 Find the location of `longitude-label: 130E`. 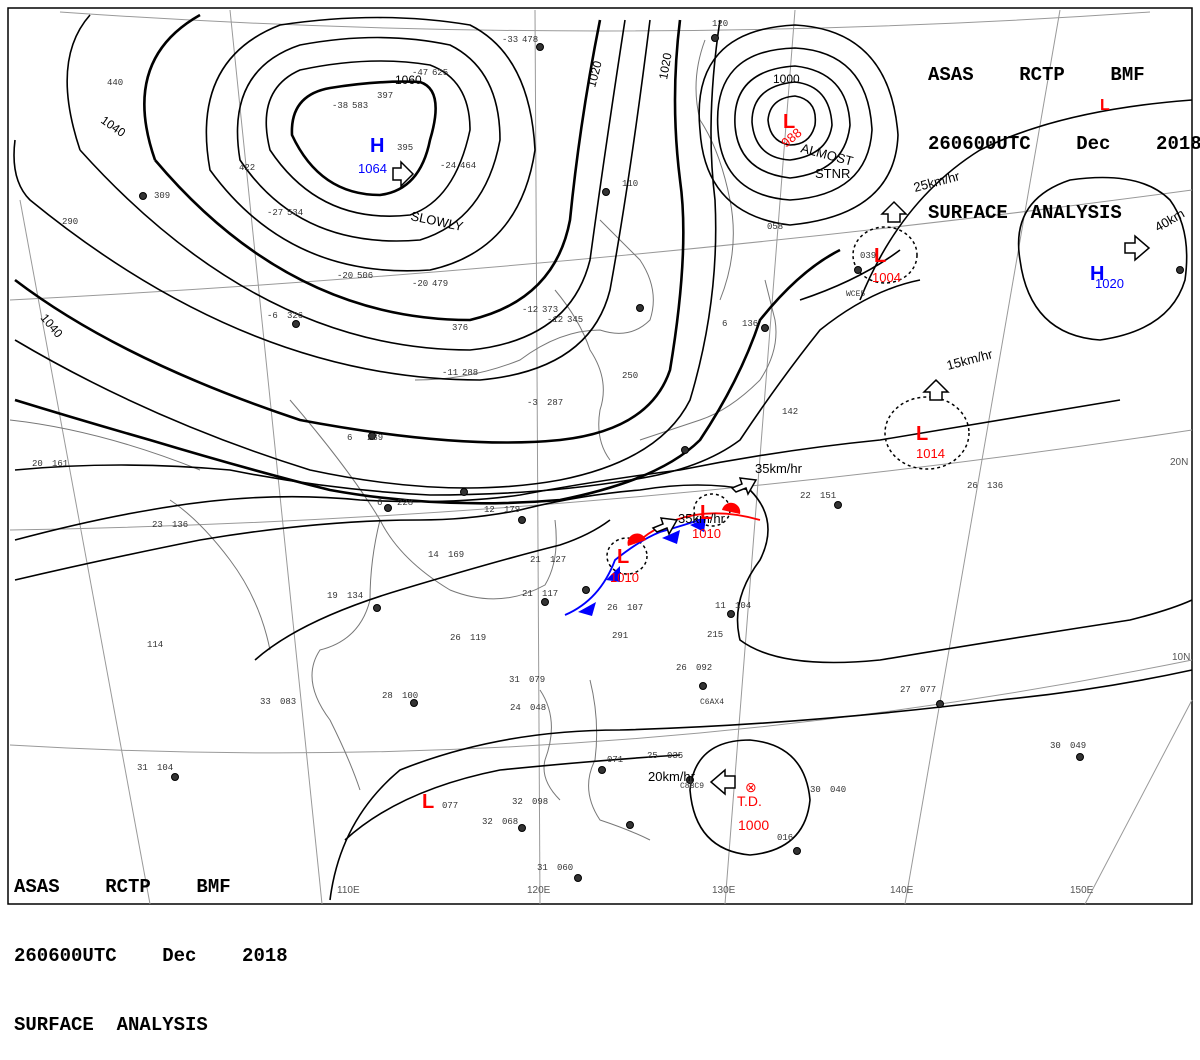

longitude-label: 130E is located at coordinates (724, 890).